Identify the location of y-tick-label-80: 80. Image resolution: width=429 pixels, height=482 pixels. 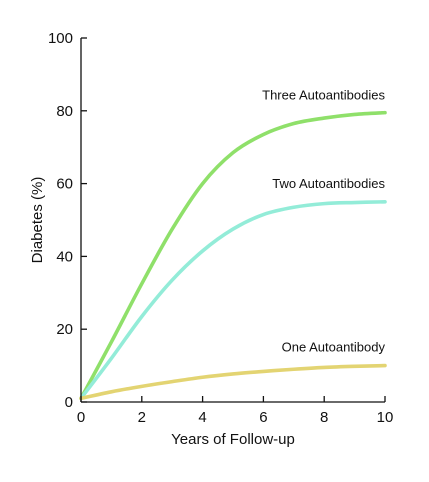
(64, 111).